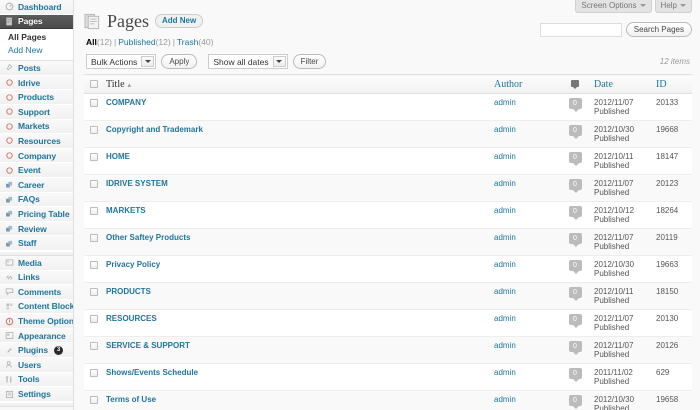 Image resolution: width=700 pixels, height=410 pixels. I want to click on filter-all-link: All, so click(91, 42).